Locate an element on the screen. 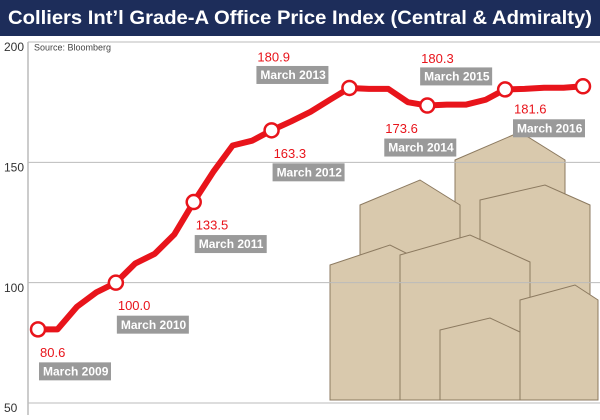  x-tick-label: March 2011 is located at coordinates (231, 244).